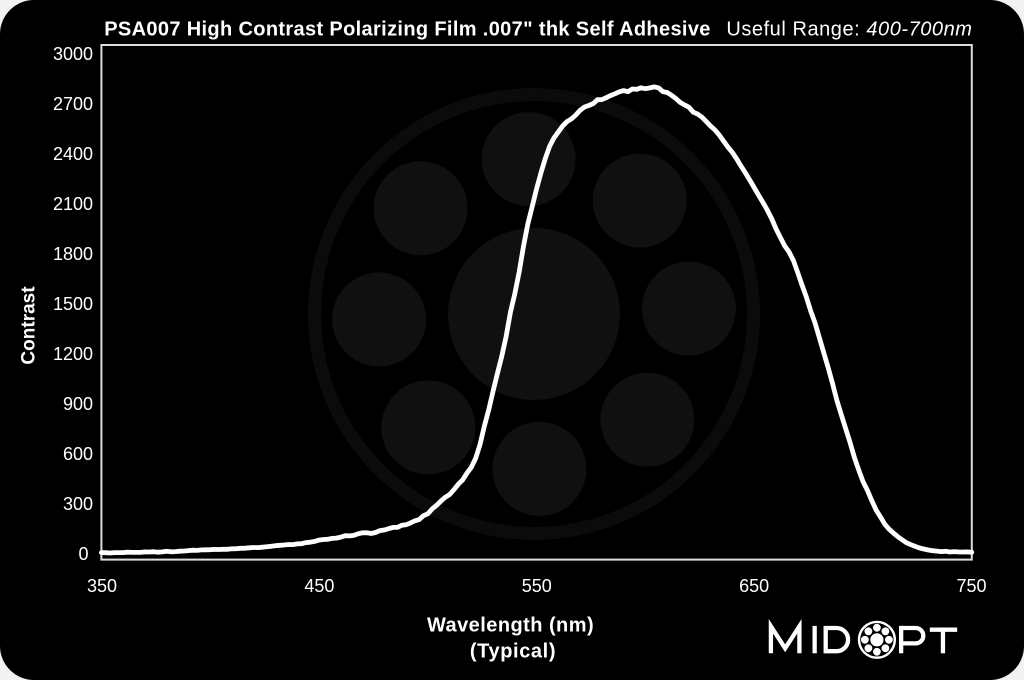  I want to click on svg-text: 2100, so click(73, 204).